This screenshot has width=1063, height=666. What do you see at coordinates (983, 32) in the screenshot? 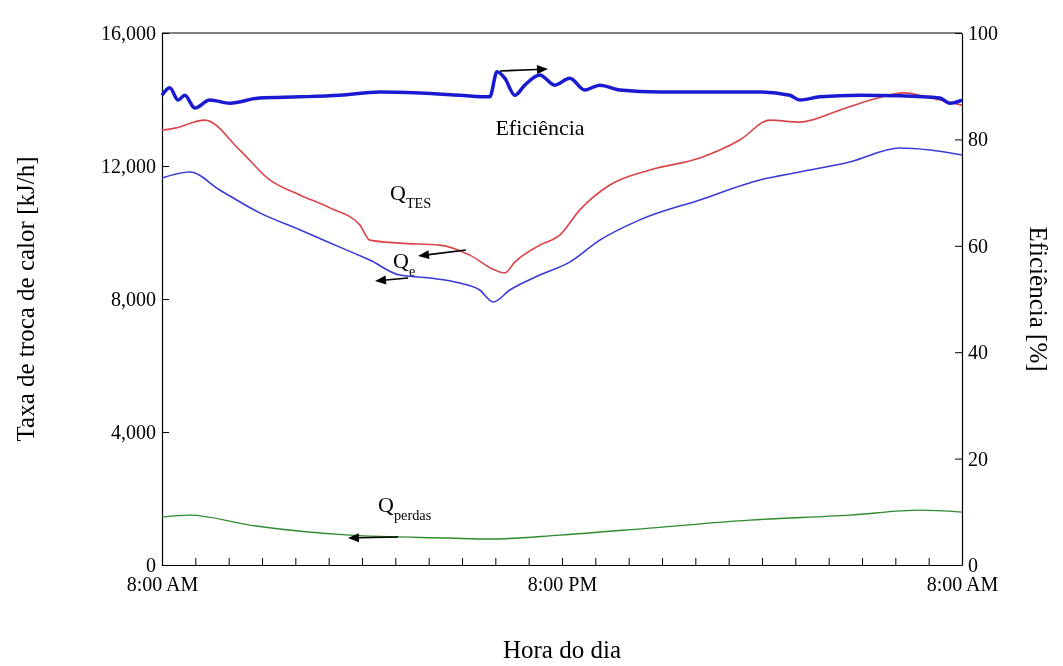
I see `y2-tick-label: 100` at bounding box center [983, 32].